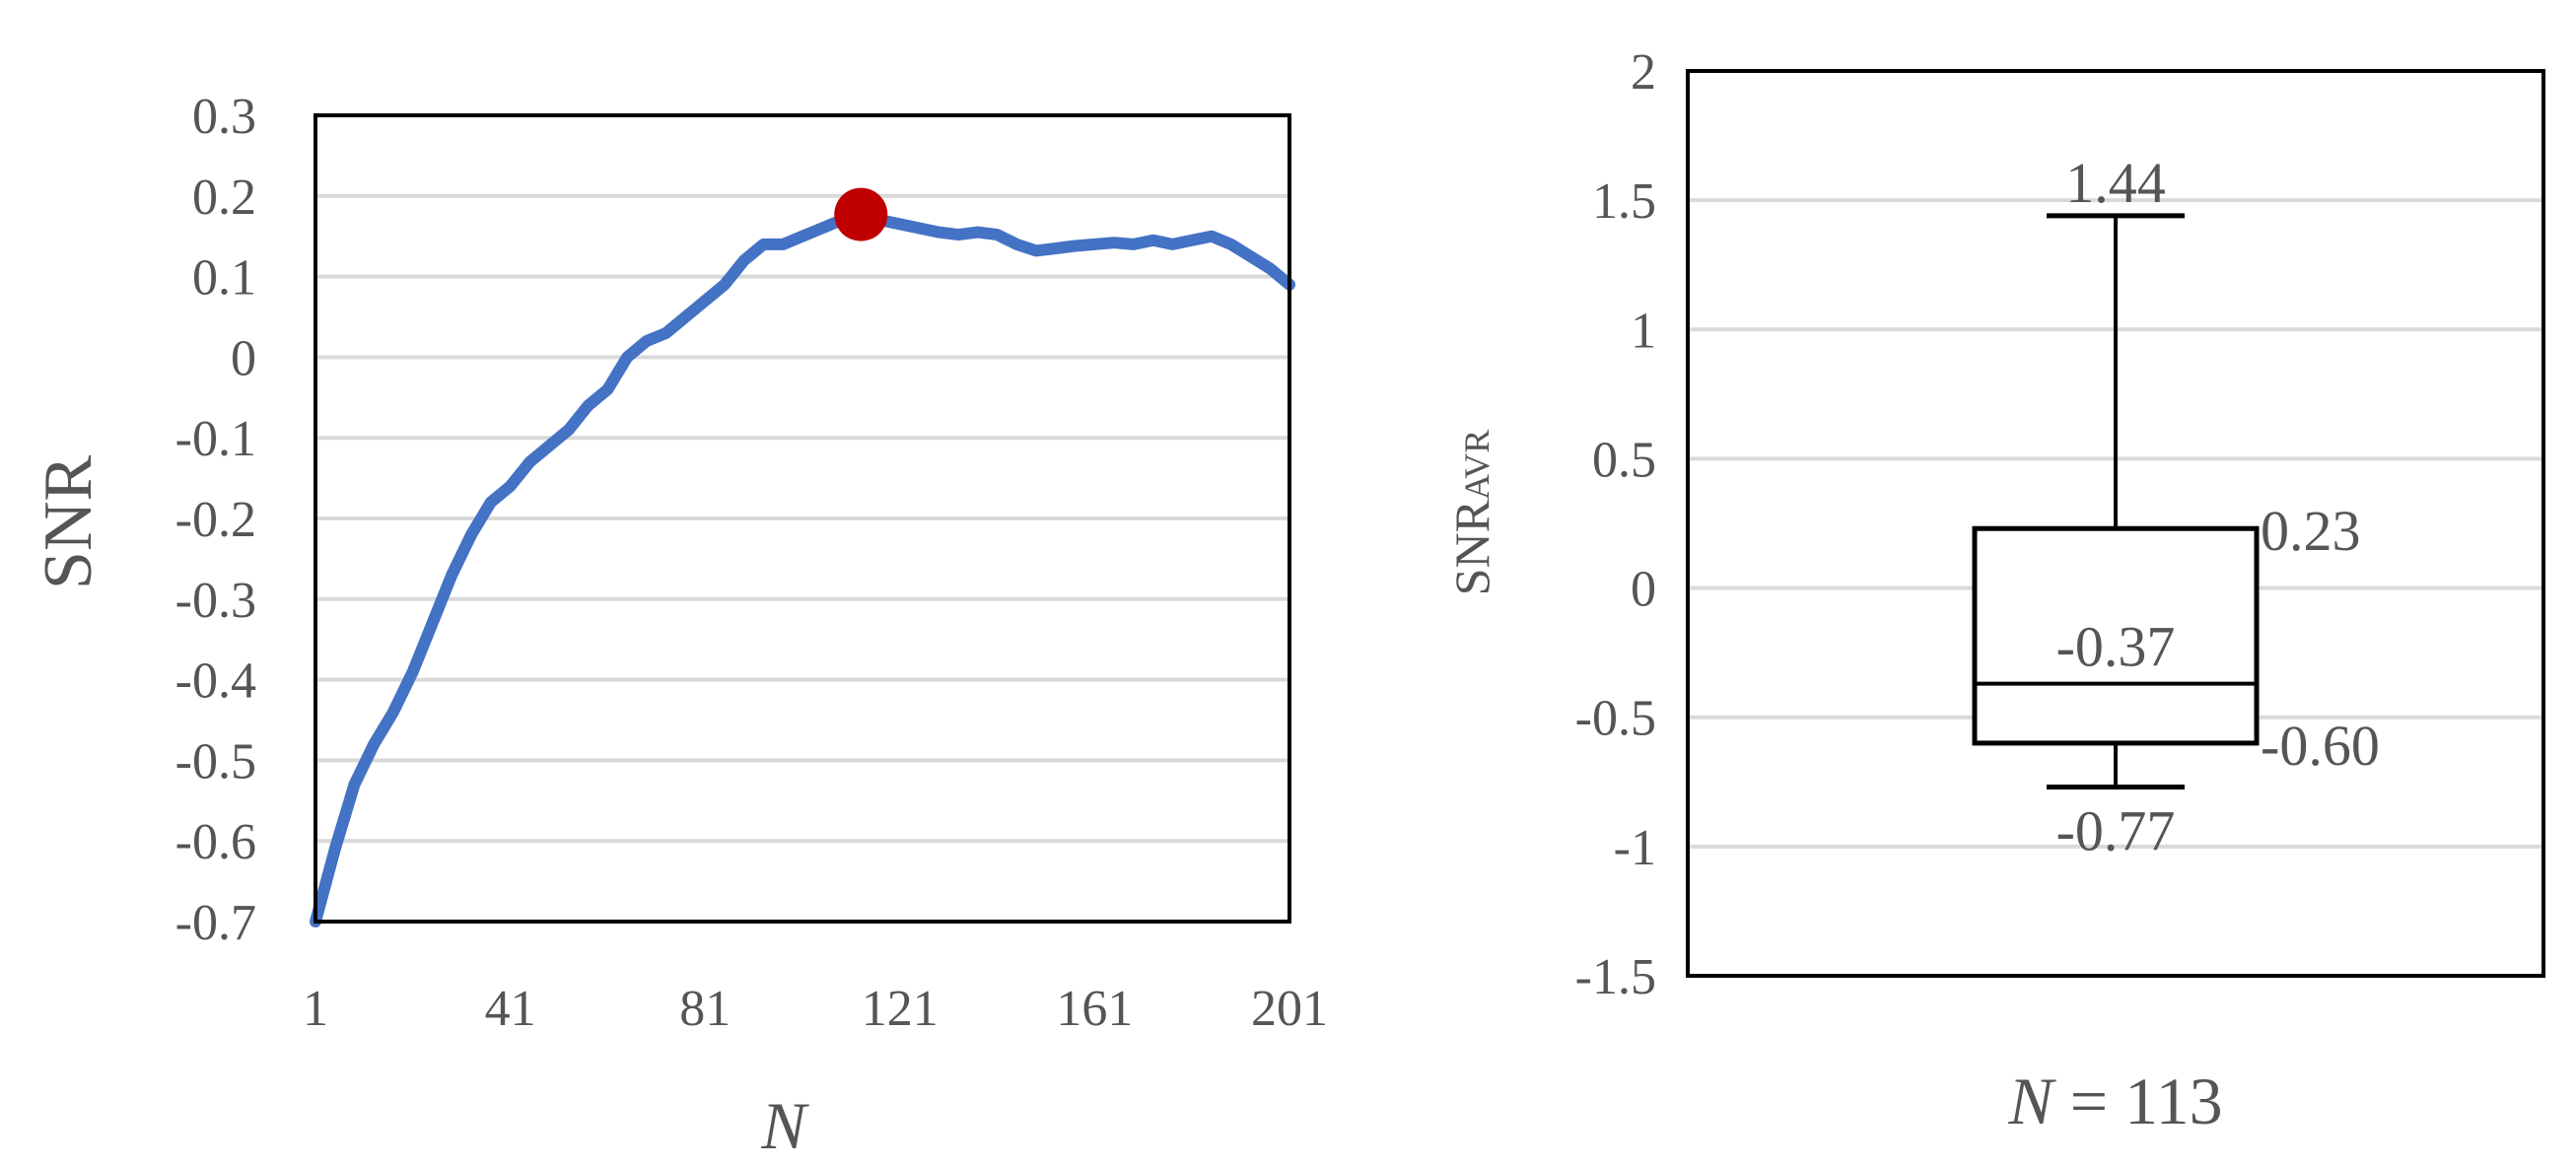 The width and height of the screenshot is (2576, 1167). What do you see at coordinates (1471, 547) in the screenshot?
I see `box-plot-y-axis-title-main: SNR` at bounding box center [1471, 547].